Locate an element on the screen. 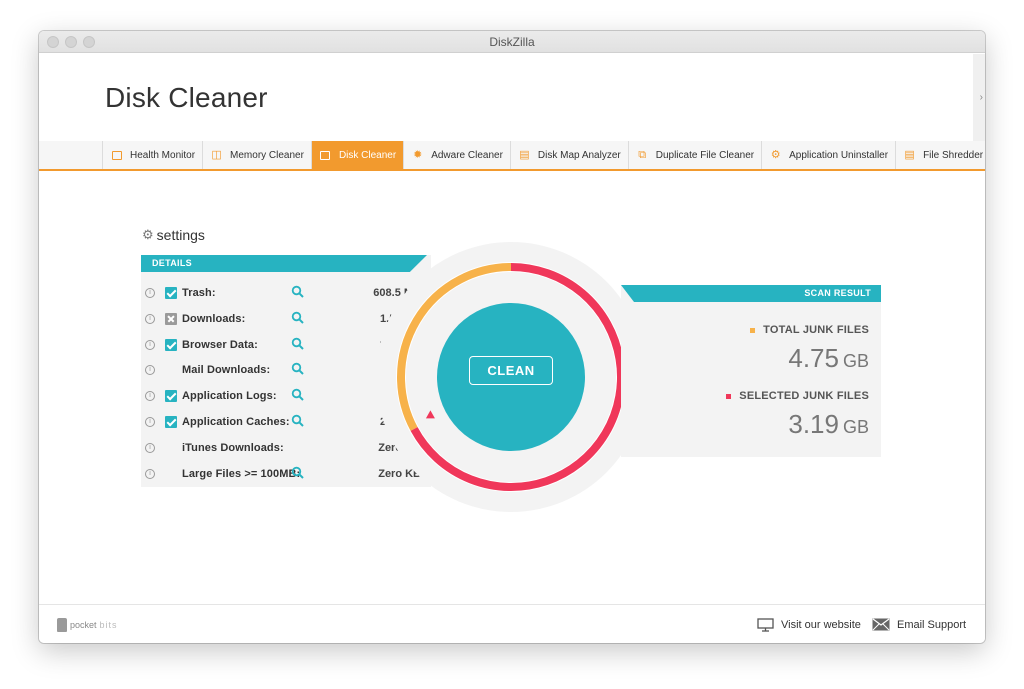  tab-memory-cleaner: ◫ Memory Cleaner is located at coordinates (256, 155).